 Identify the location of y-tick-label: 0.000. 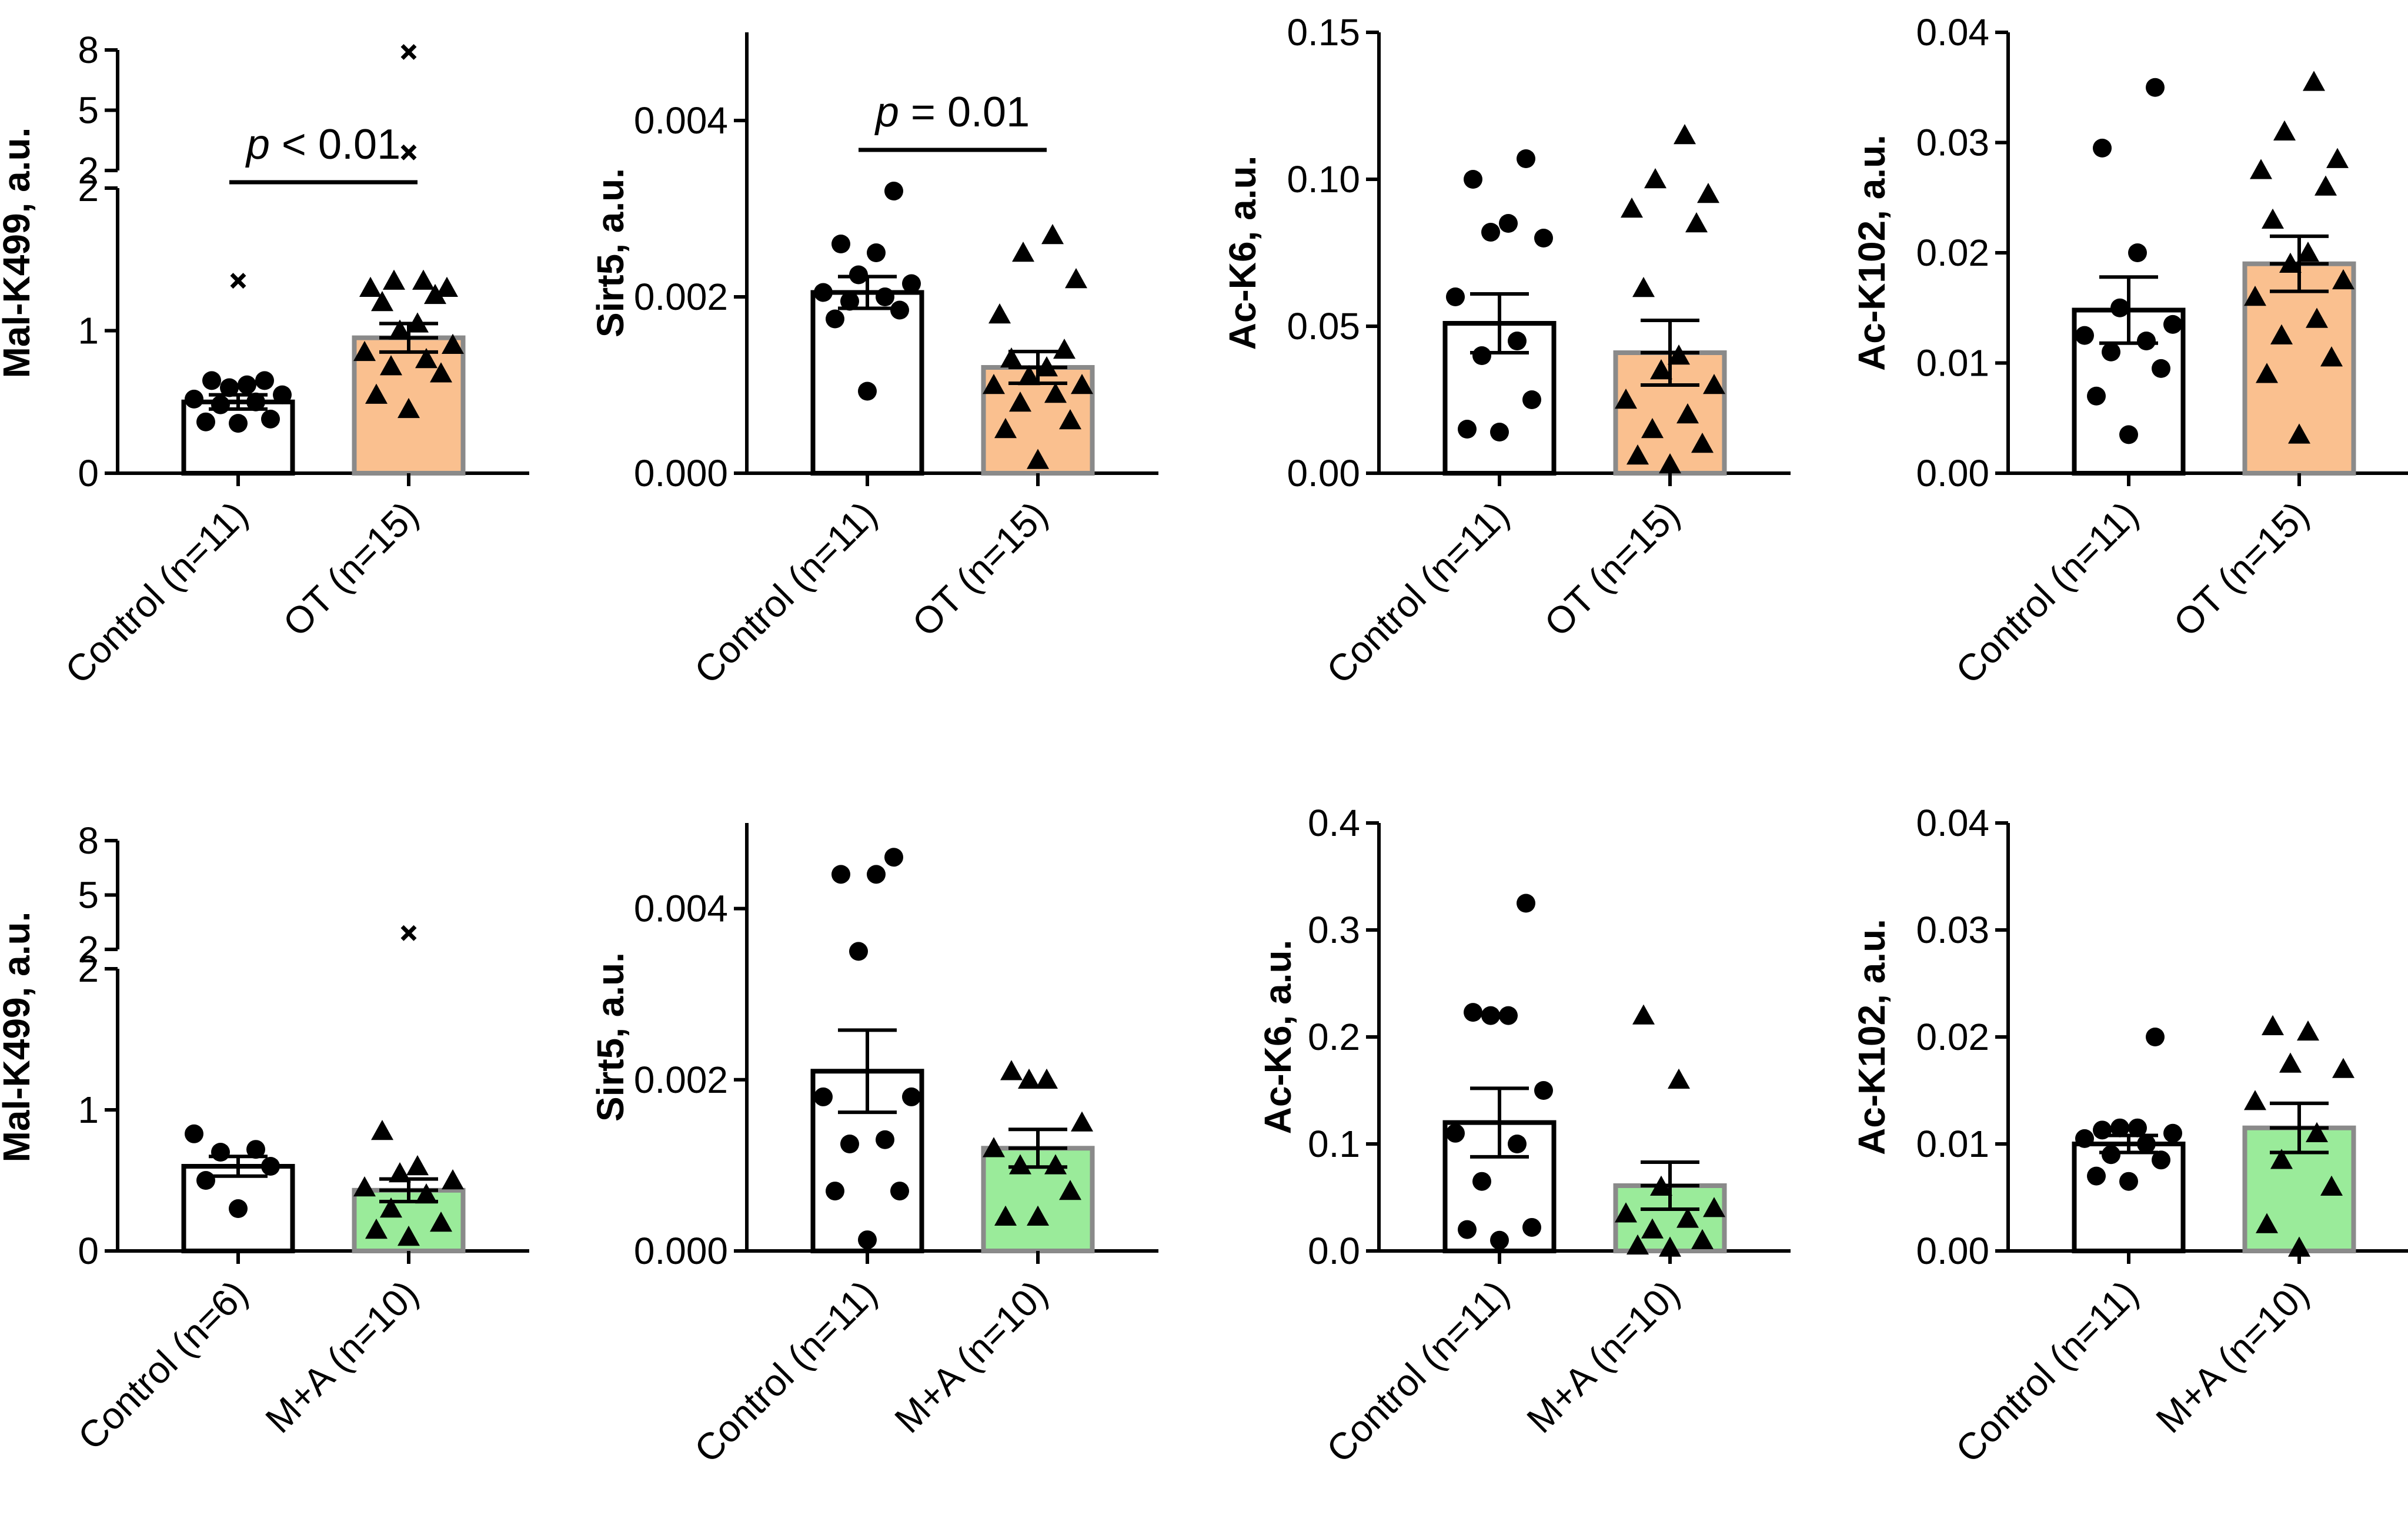
(681, 473).